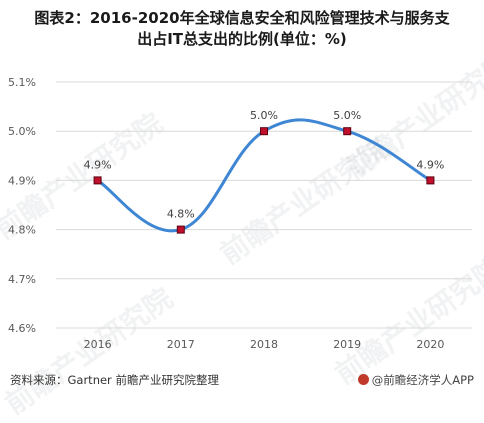 The image size is (484, 423). What do you see at coordinates (430, 344) in the screenshot?
I see `x-tick-label: 2020` at bounding box center [430, 344].